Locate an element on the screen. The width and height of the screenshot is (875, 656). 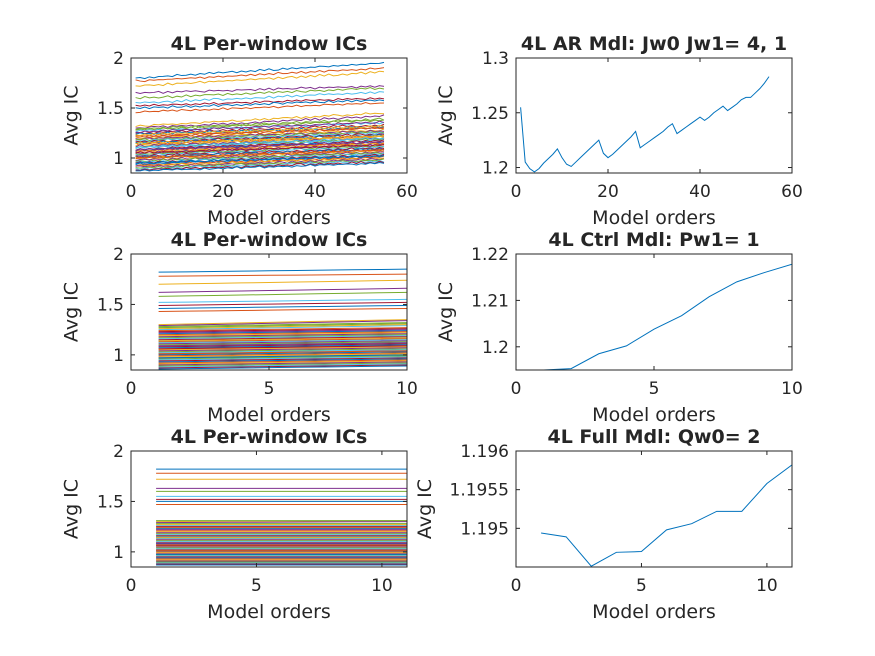
x-tick-label: 60 is located at coordinates (407, 192).